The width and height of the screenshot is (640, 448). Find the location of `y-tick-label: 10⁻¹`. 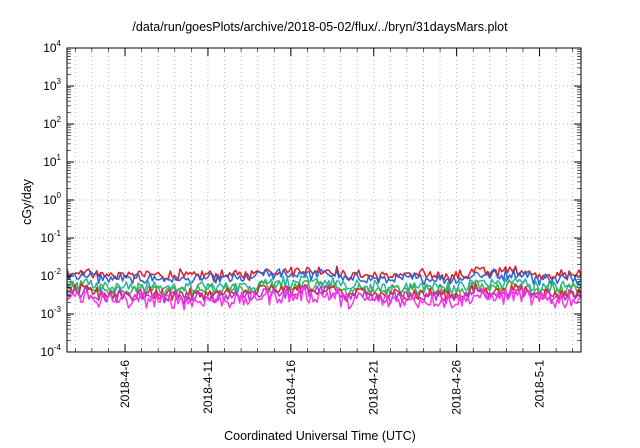

y-tick-label: 10⁻¹ is located at coordinates (51, 237).